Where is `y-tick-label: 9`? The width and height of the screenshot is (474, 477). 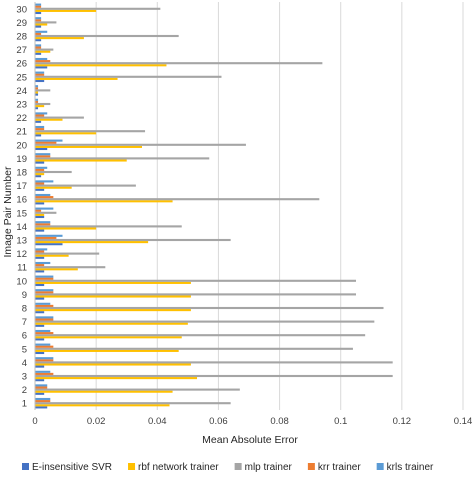 y-tick-label: 9 is located at coordinates (24, 295).